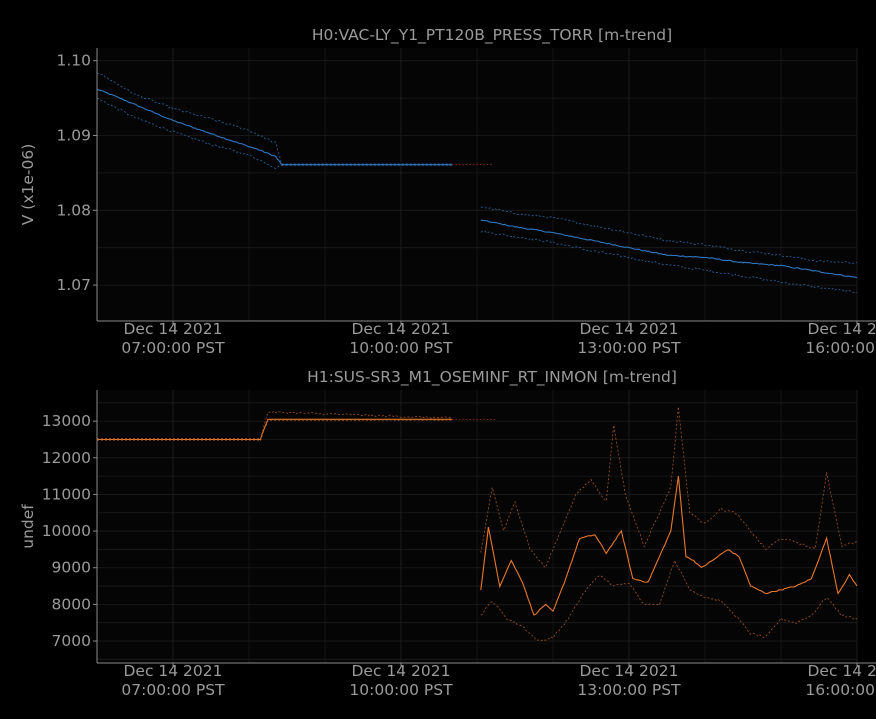  What do you see at coordinates (73, 285) in the screenshot?
I see `y-tick-label: 1.07` at bounding box center [73, 285].